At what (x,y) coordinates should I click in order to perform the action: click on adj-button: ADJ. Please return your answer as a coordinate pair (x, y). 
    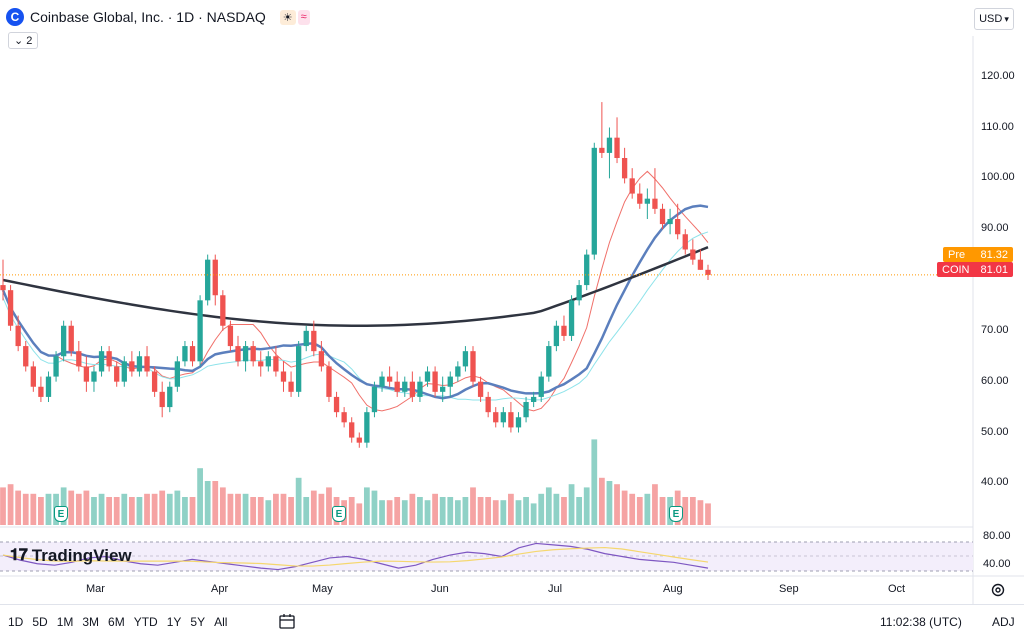
    Looking at the image, I should click on (1003, 622).